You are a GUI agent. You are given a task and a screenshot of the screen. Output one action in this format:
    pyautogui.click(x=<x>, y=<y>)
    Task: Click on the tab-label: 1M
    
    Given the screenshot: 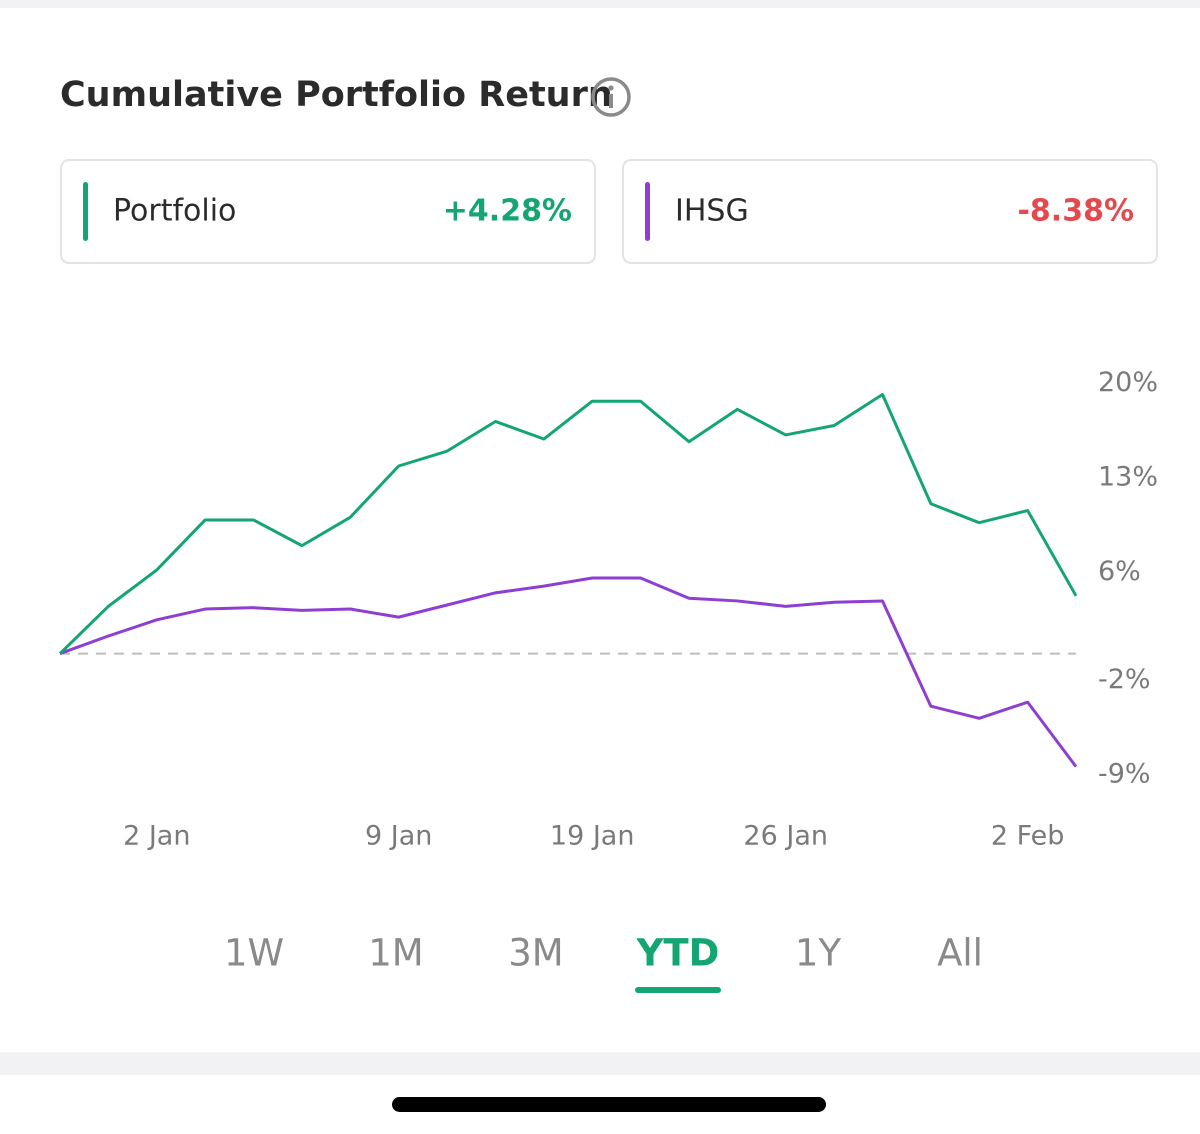 What is the action you would take?
    pyautogui.click(x=395, y=953)
    